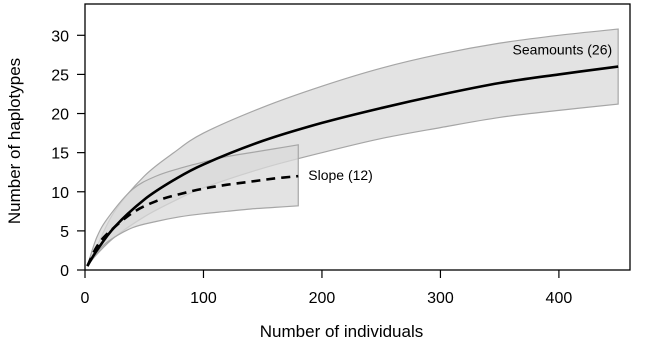 Image resolution: width=652 pixels, height=344 pixels. I want to click on confidence-band-slope, so click(192, 205).